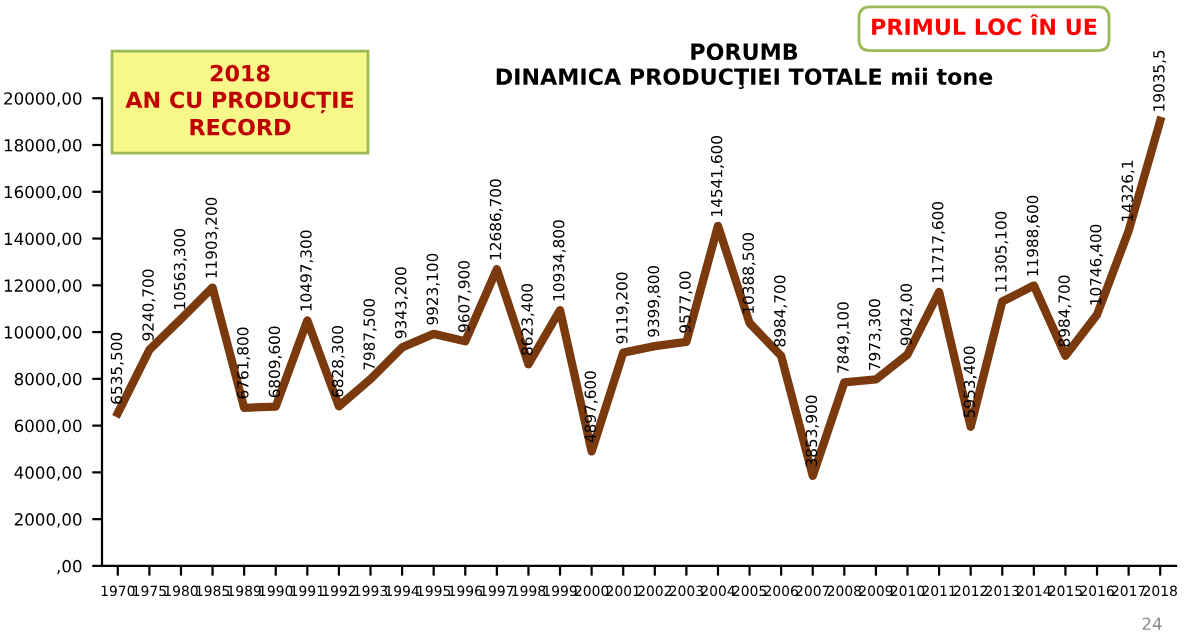 The image size is (1200, 638). Describe the element at coordinates (43, 286) in the screenshot. I see `y-tick-label: 12000,00` at that location.